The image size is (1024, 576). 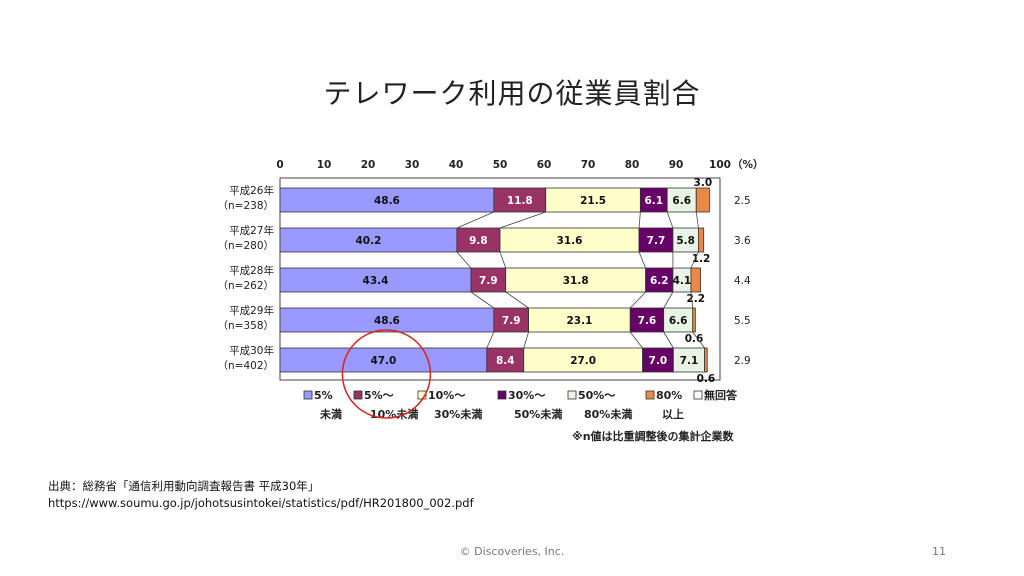 What do you see at coordinates (394, 414) in the screenshot?
I see `legend-label: 10%未満` at bounding box center [394, 414].